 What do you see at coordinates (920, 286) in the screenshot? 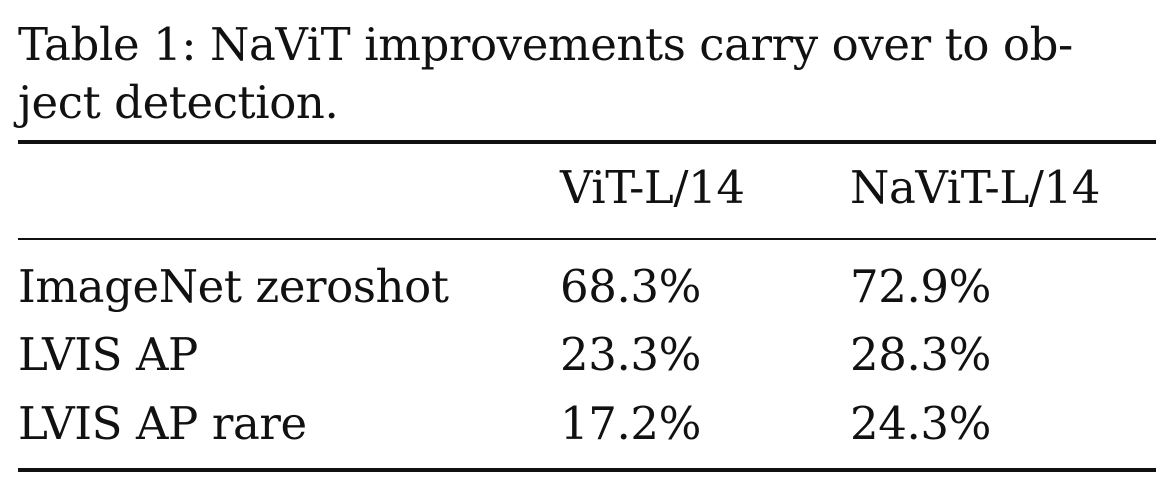
I see `navit-value: 72.9%` at bounding box center [920, 286].